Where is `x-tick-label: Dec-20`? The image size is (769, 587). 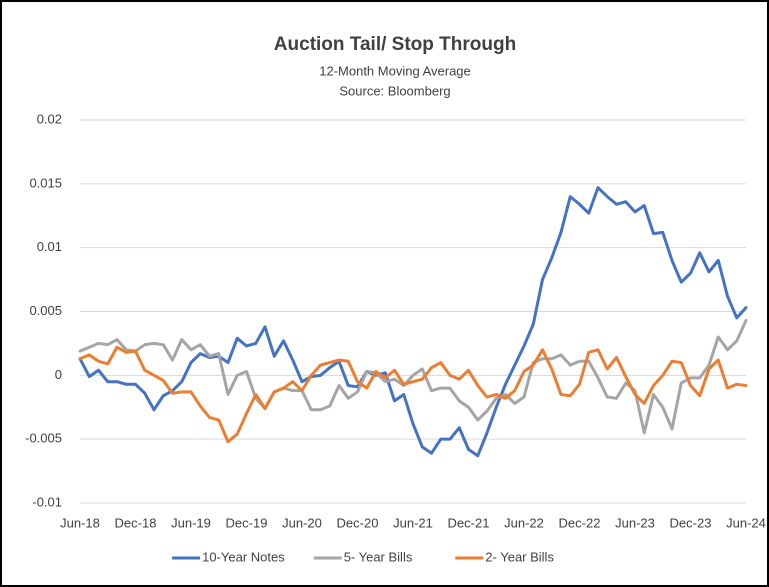
x-tick-label: Dec-20 is located at coordinates (358, 522).